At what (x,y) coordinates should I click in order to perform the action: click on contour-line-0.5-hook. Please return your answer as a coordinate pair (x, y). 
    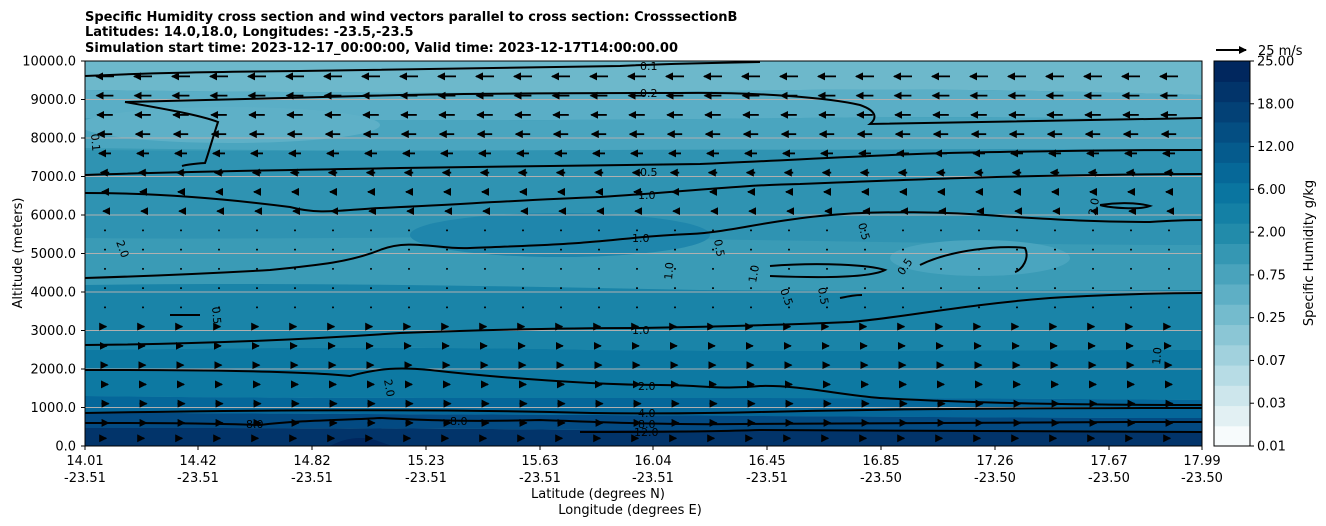
    Looking at the image, I should click on (851, 296).